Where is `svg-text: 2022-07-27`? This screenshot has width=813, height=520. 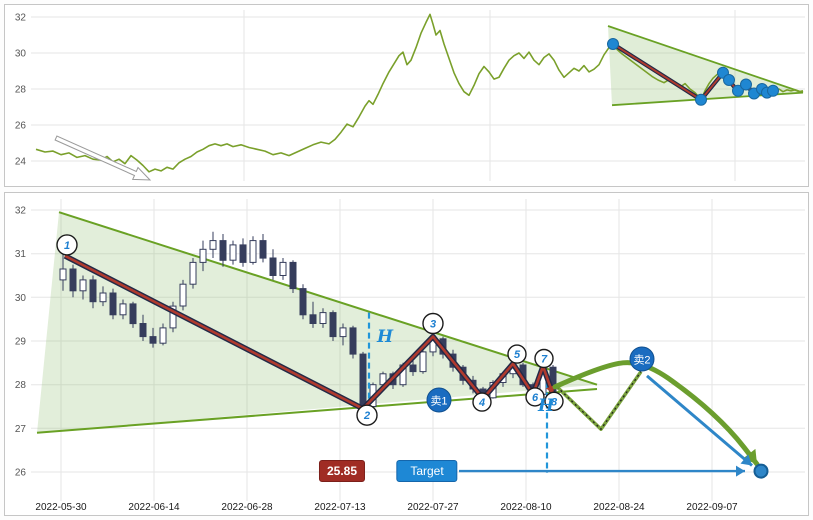 svg-text: 2022-07-27 is located at coordinates (433, 507).